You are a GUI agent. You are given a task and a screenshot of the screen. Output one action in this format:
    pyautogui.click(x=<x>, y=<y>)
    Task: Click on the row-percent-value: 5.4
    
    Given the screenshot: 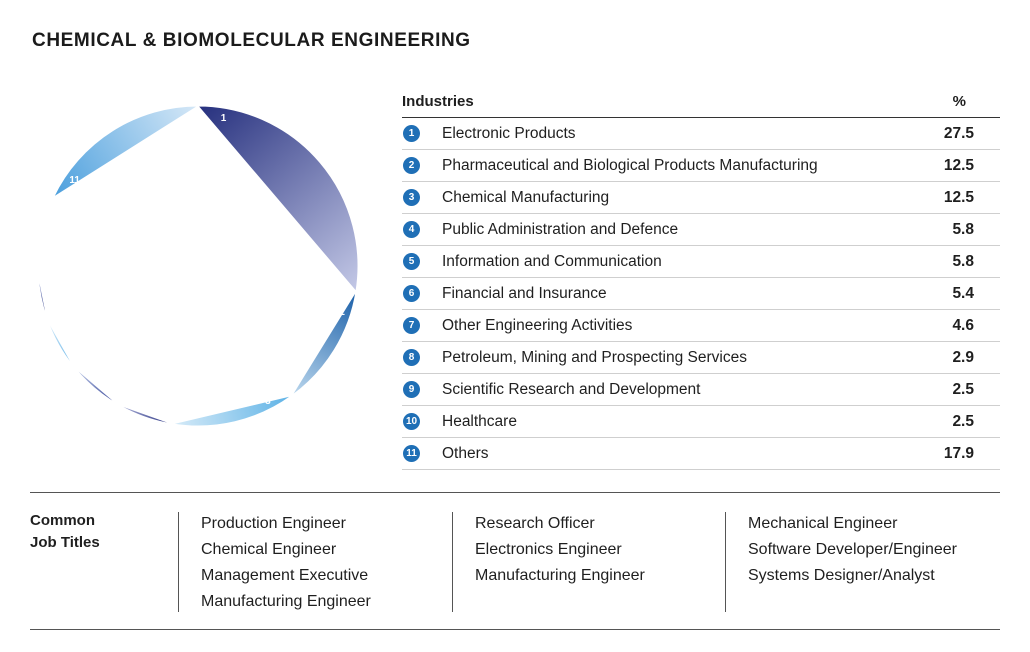 What is the action you would take?
    pyautogui.click(x=963, y=293)
    